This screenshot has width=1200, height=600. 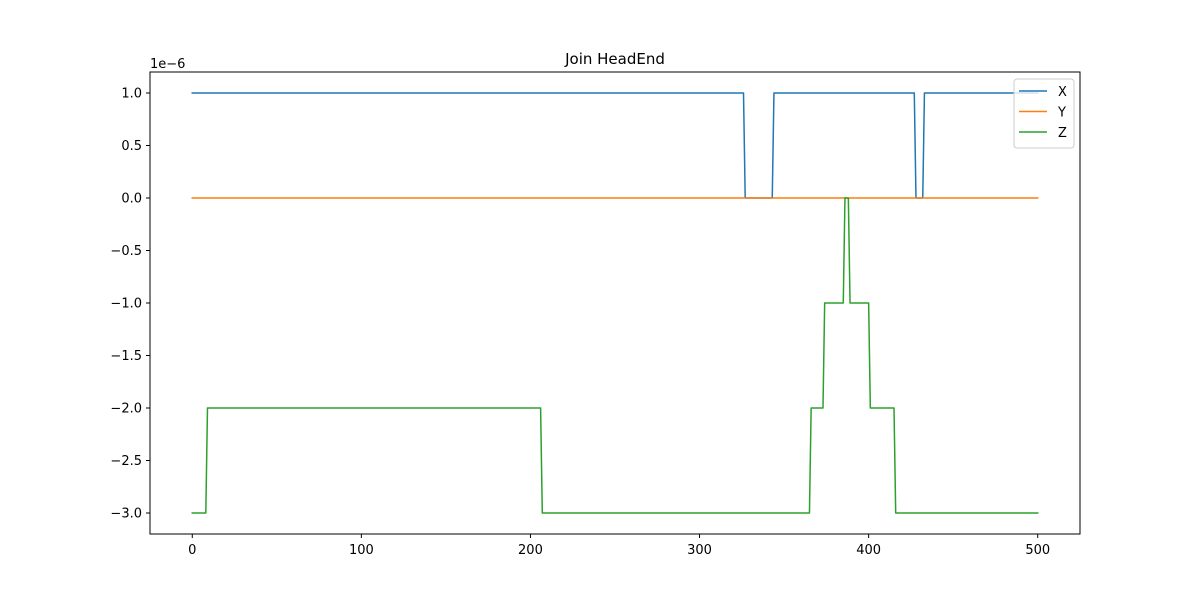 What do you see at coordinates (614, 59) in the screenshot?
I see `chart-title: Join HeadEnd` at bounding box center [614, 59].